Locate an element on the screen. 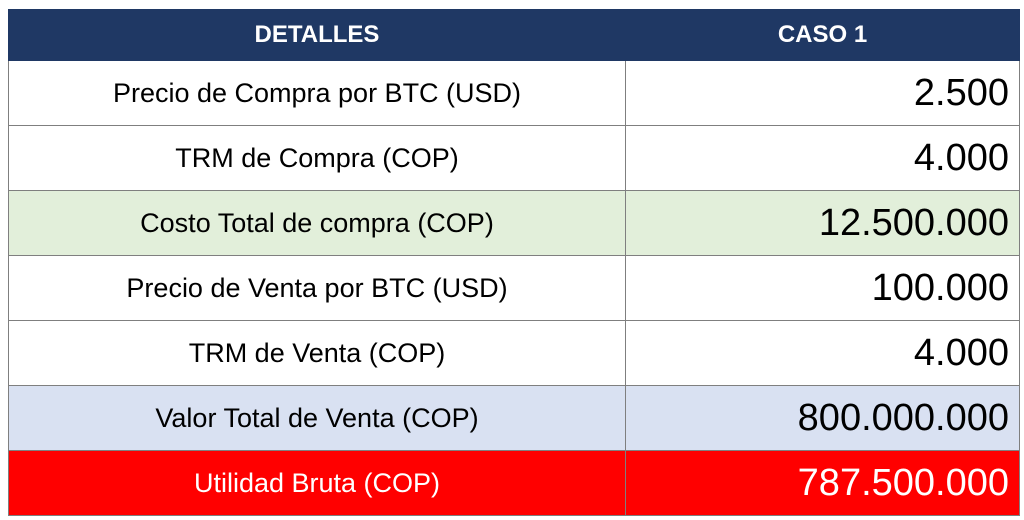 Image resolution: width=1024 pixels, height=520 pixels. row-trm-venta: TRM de Venta (COP) 4.000 is located at coordinates (514, 353).